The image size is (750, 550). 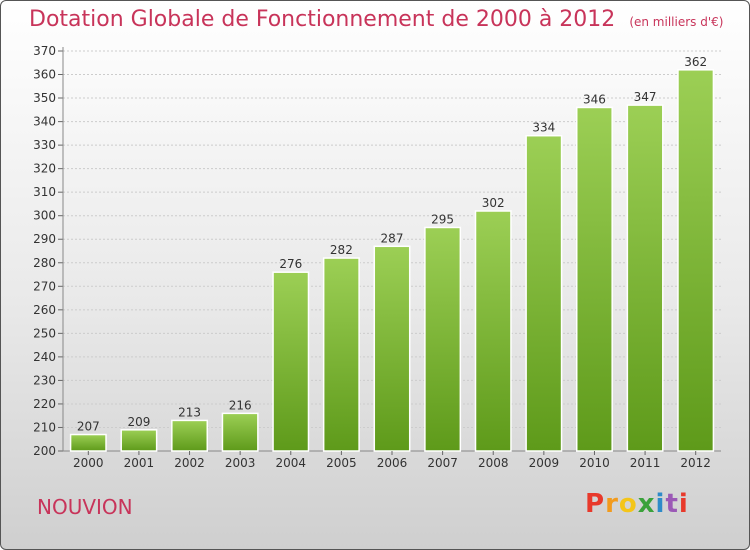 I want to click on y-tick-label: 310, so click(x=44, y=192).